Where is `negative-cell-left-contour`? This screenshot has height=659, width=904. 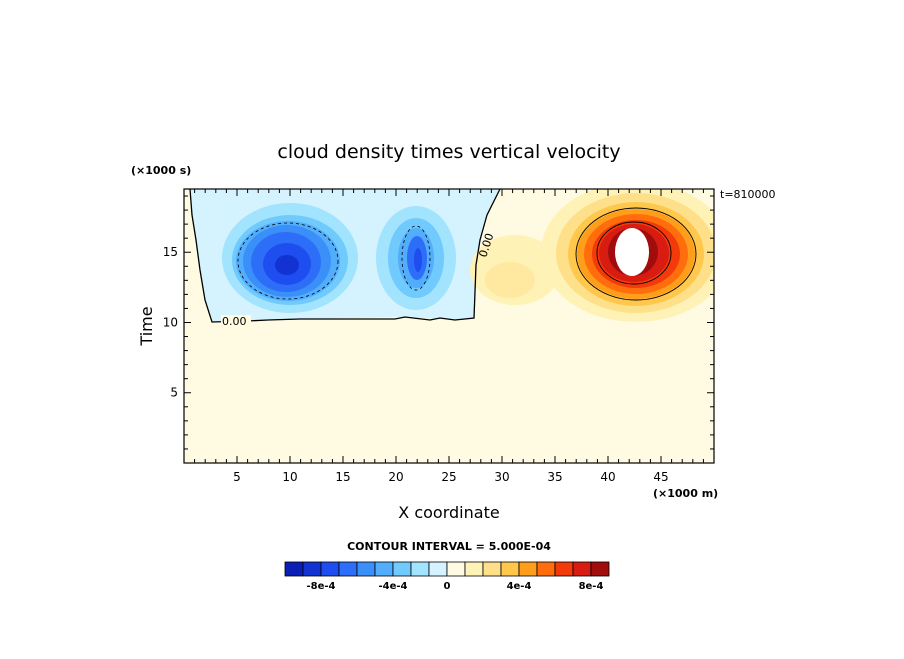 negative-cell-left-contour is located at coordinates (287, 265).